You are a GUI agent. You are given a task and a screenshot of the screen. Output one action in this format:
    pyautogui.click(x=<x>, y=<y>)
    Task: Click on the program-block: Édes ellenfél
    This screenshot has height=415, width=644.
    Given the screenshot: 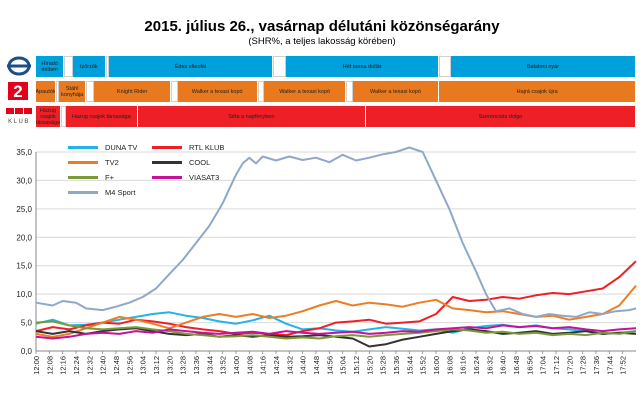 What is the action you would take?
    pyautogui.click(x=191, y=66)
    